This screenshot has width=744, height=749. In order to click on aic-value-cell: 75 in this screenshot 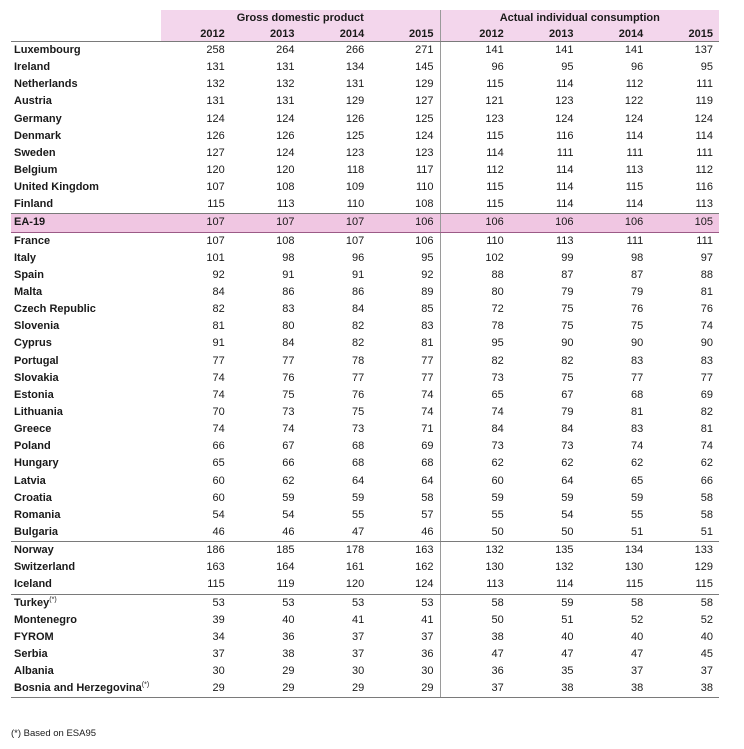, I will do `click(637, 326)`.